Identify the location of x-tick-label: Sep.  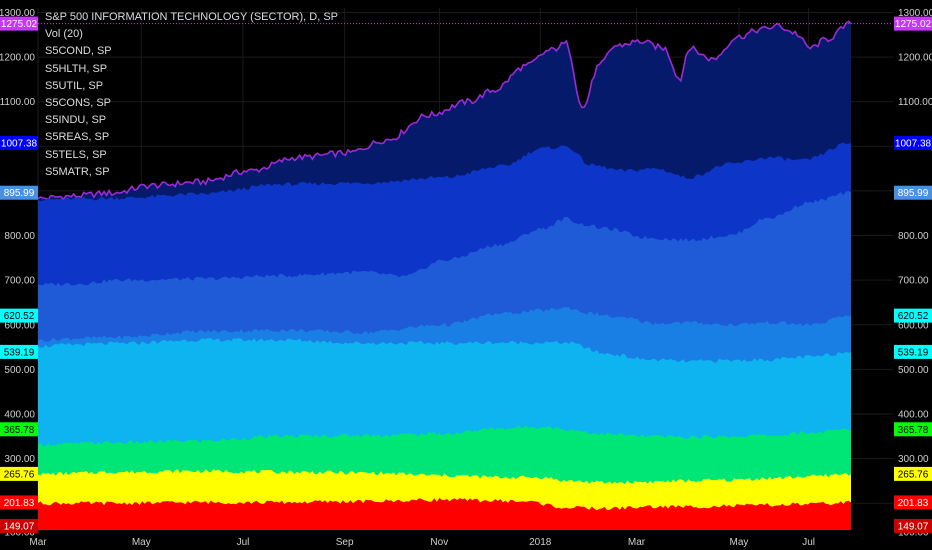
(345, 542).